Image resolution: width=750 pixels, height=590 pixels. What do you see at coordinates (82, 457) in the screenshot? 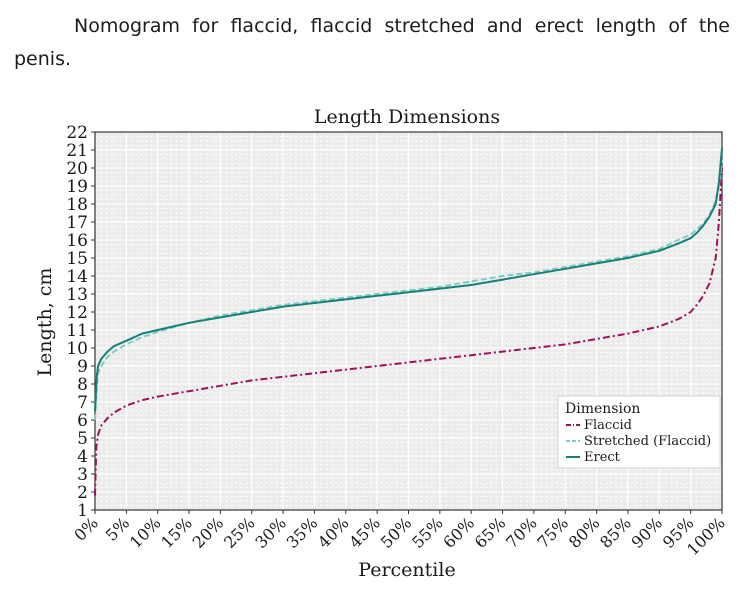
I see `y-tick-label: 4` at bounding box center [82, 457].